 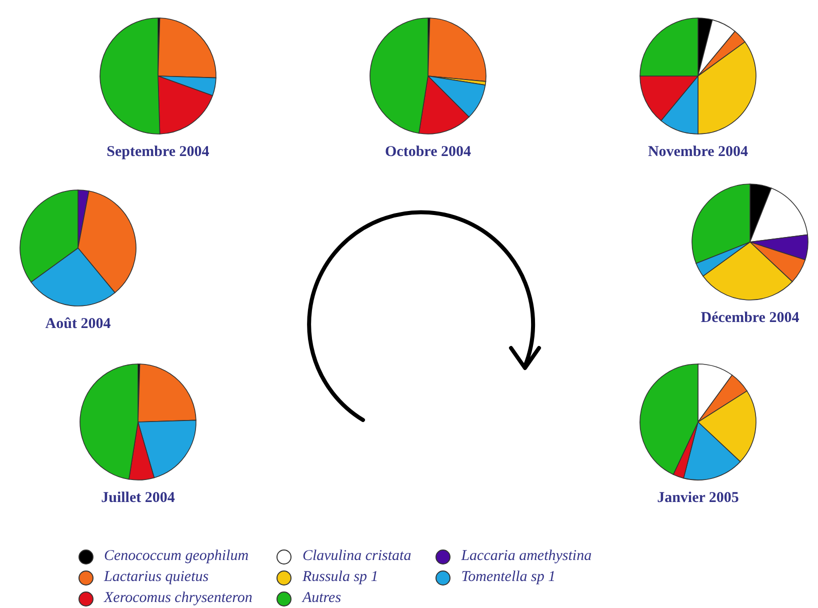 What do you see at coordinates (428, 152) in the screenshot?
I see `text: Octobre 2004` at bounding box center [428, 152].